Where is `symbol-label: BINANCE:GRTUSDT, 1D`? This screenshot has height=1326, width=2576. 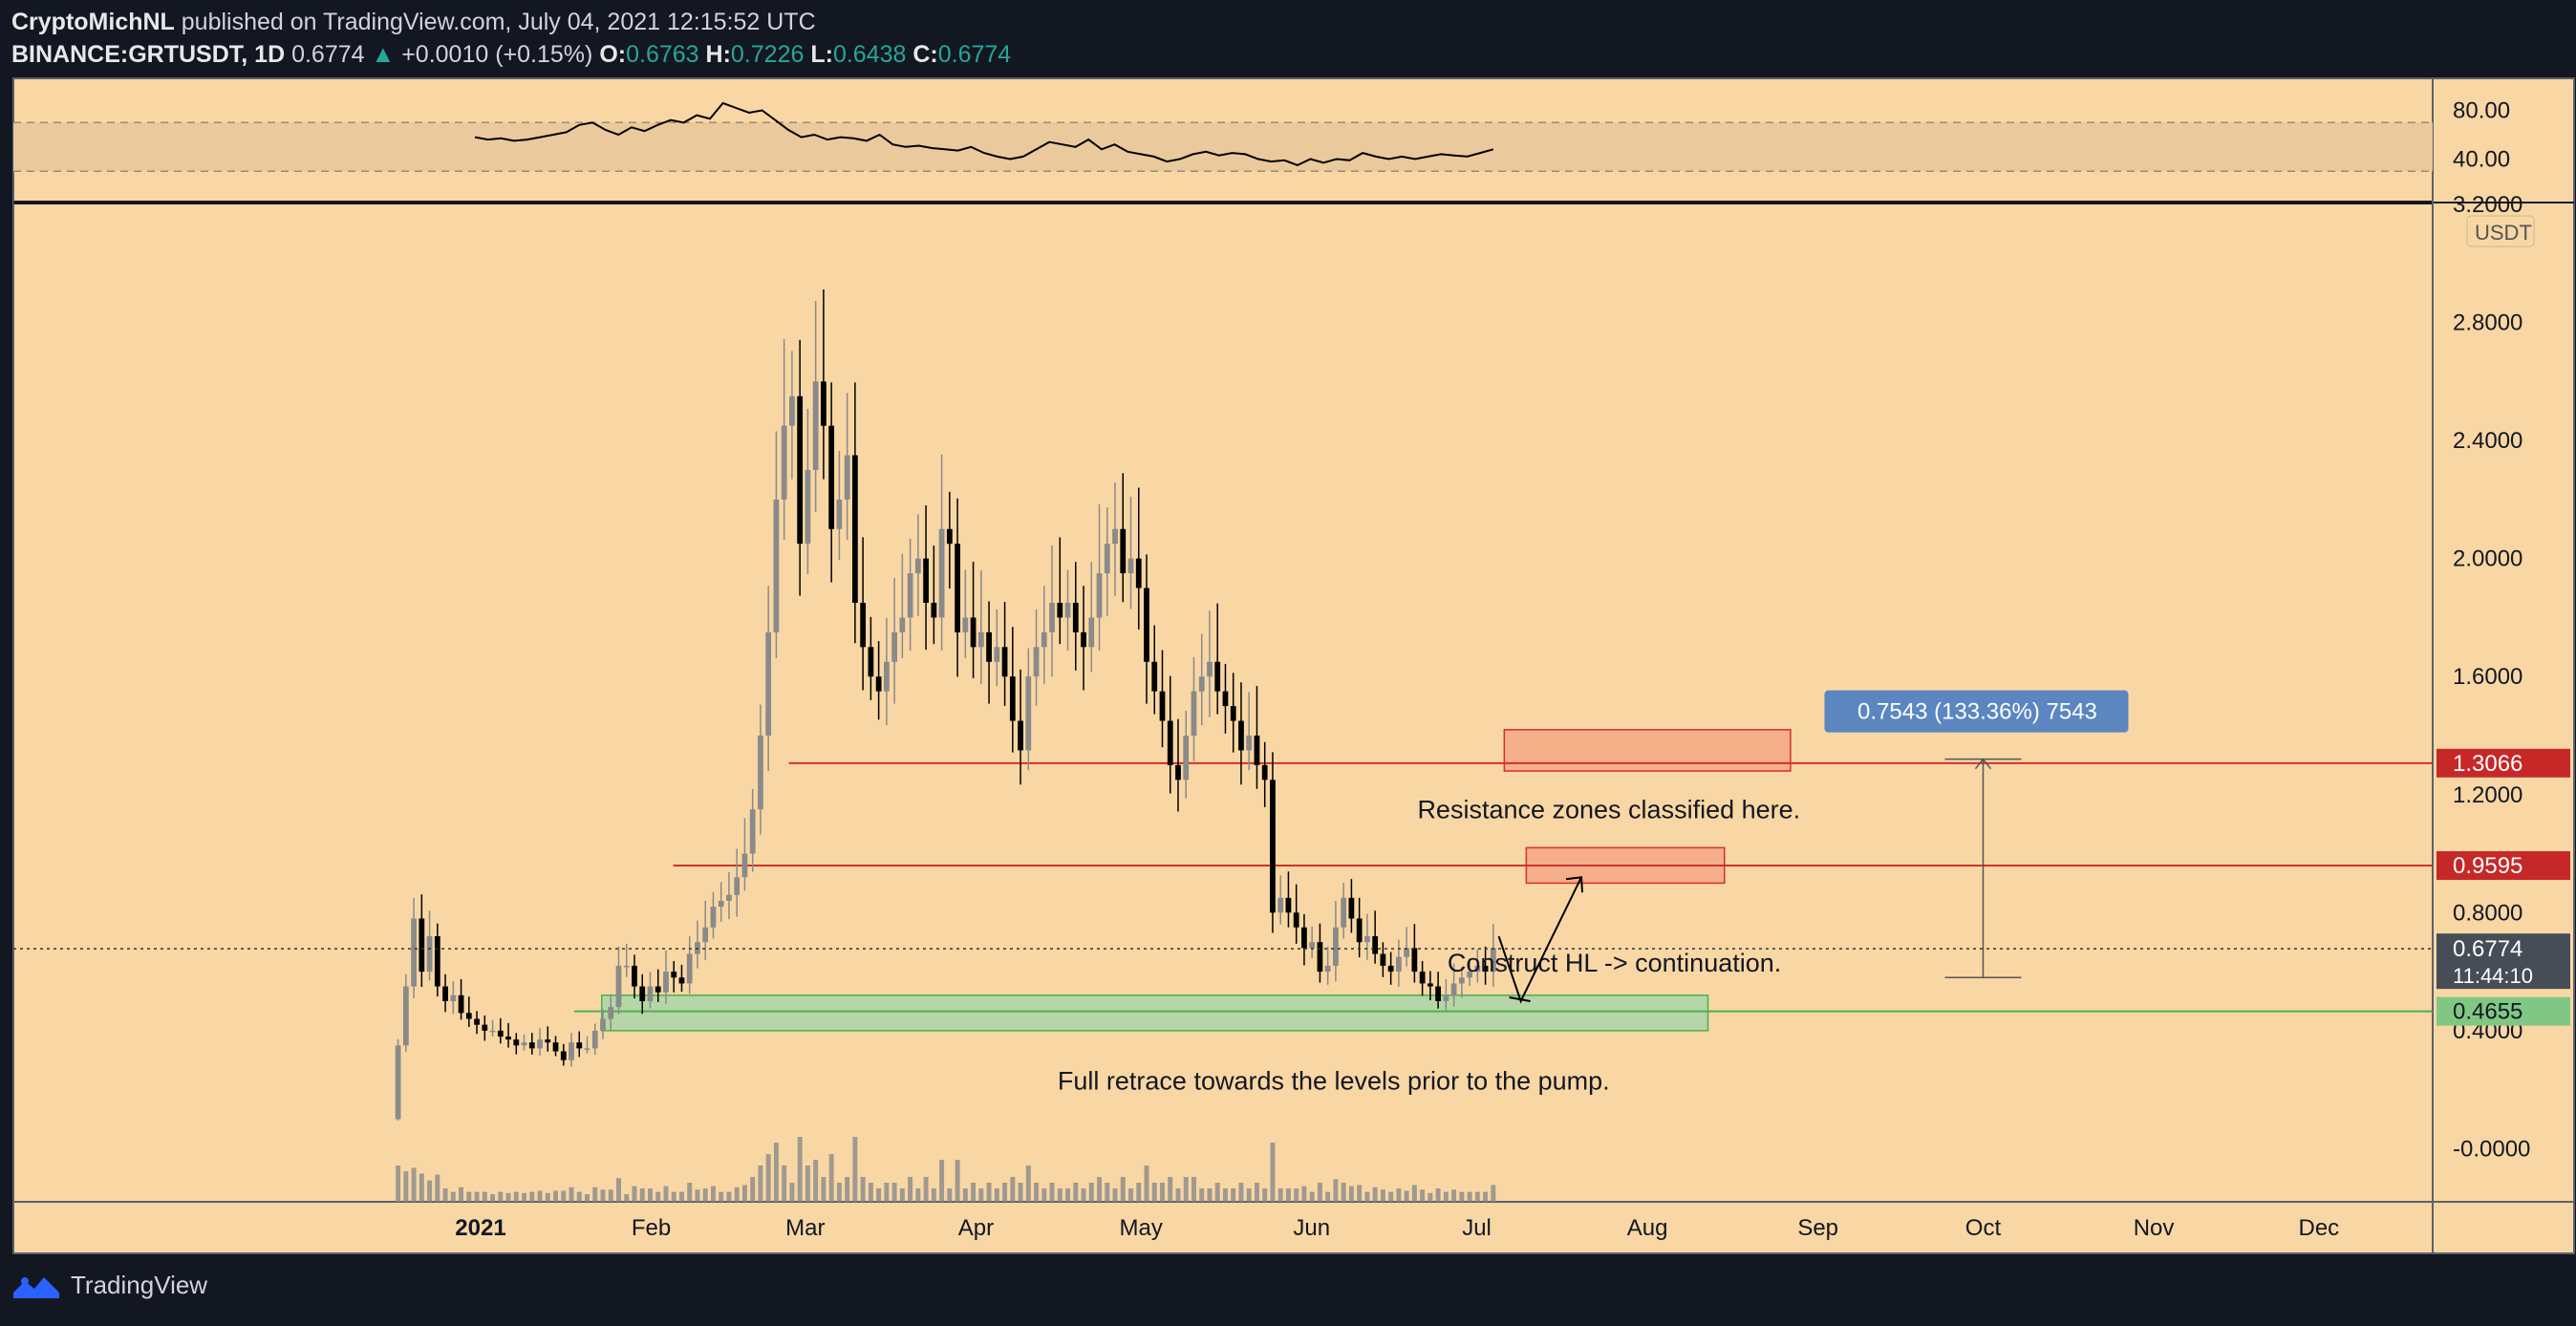 symbol-label: BINANCE:GRTUSDT, 1D is located at coordinates (148, 54).